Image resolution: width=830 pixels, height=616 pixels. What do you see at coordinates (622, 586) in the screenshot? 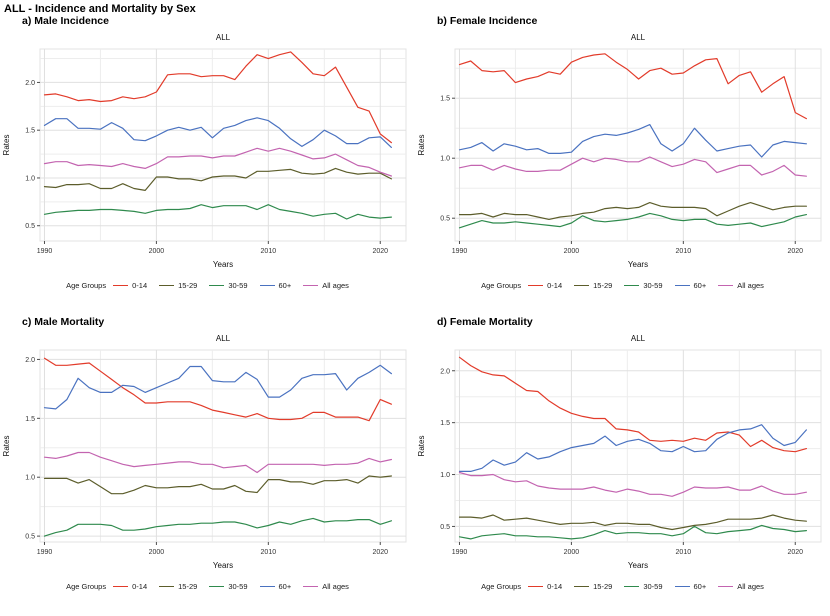
I see `legend-d: Age Groups 0-14 15-29 30-59 60+ All ages` at bounding box center [622, 586].